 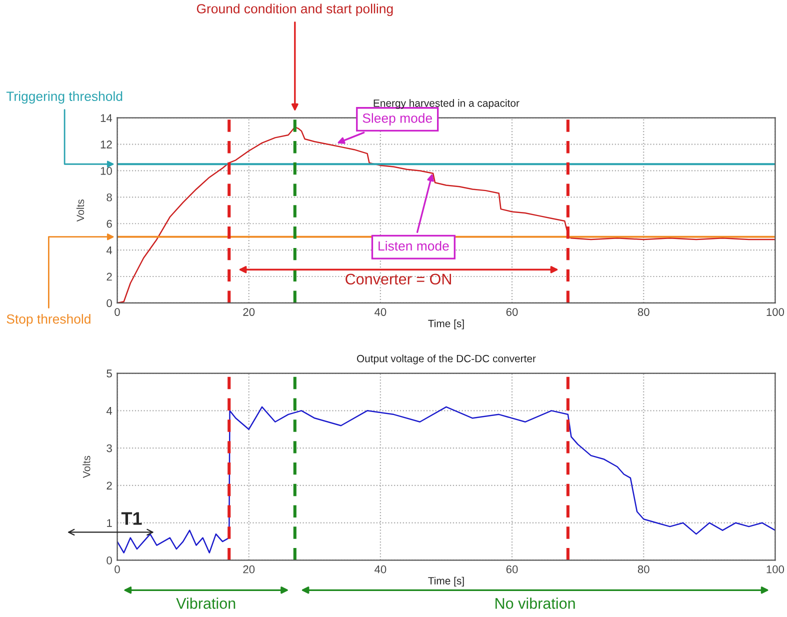 What do you see at coordinates (109, 224) in the screenshot?
I see `y-tick-label: 6` at bounding box center [109, 224].